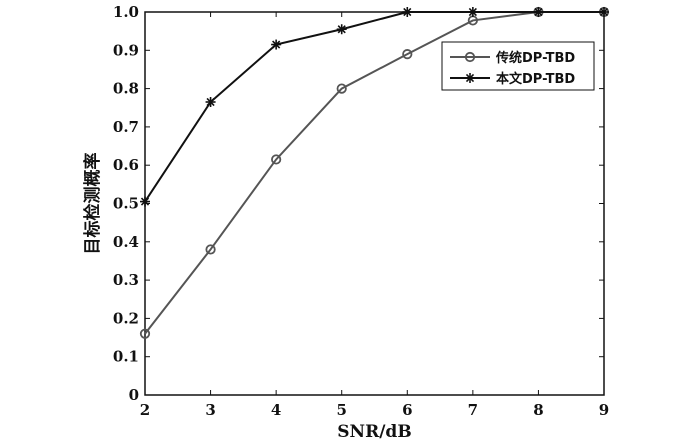 The height and width of the screenshot is (443, 700). I want to click on x-tick-label: 8, so click(538, 410).